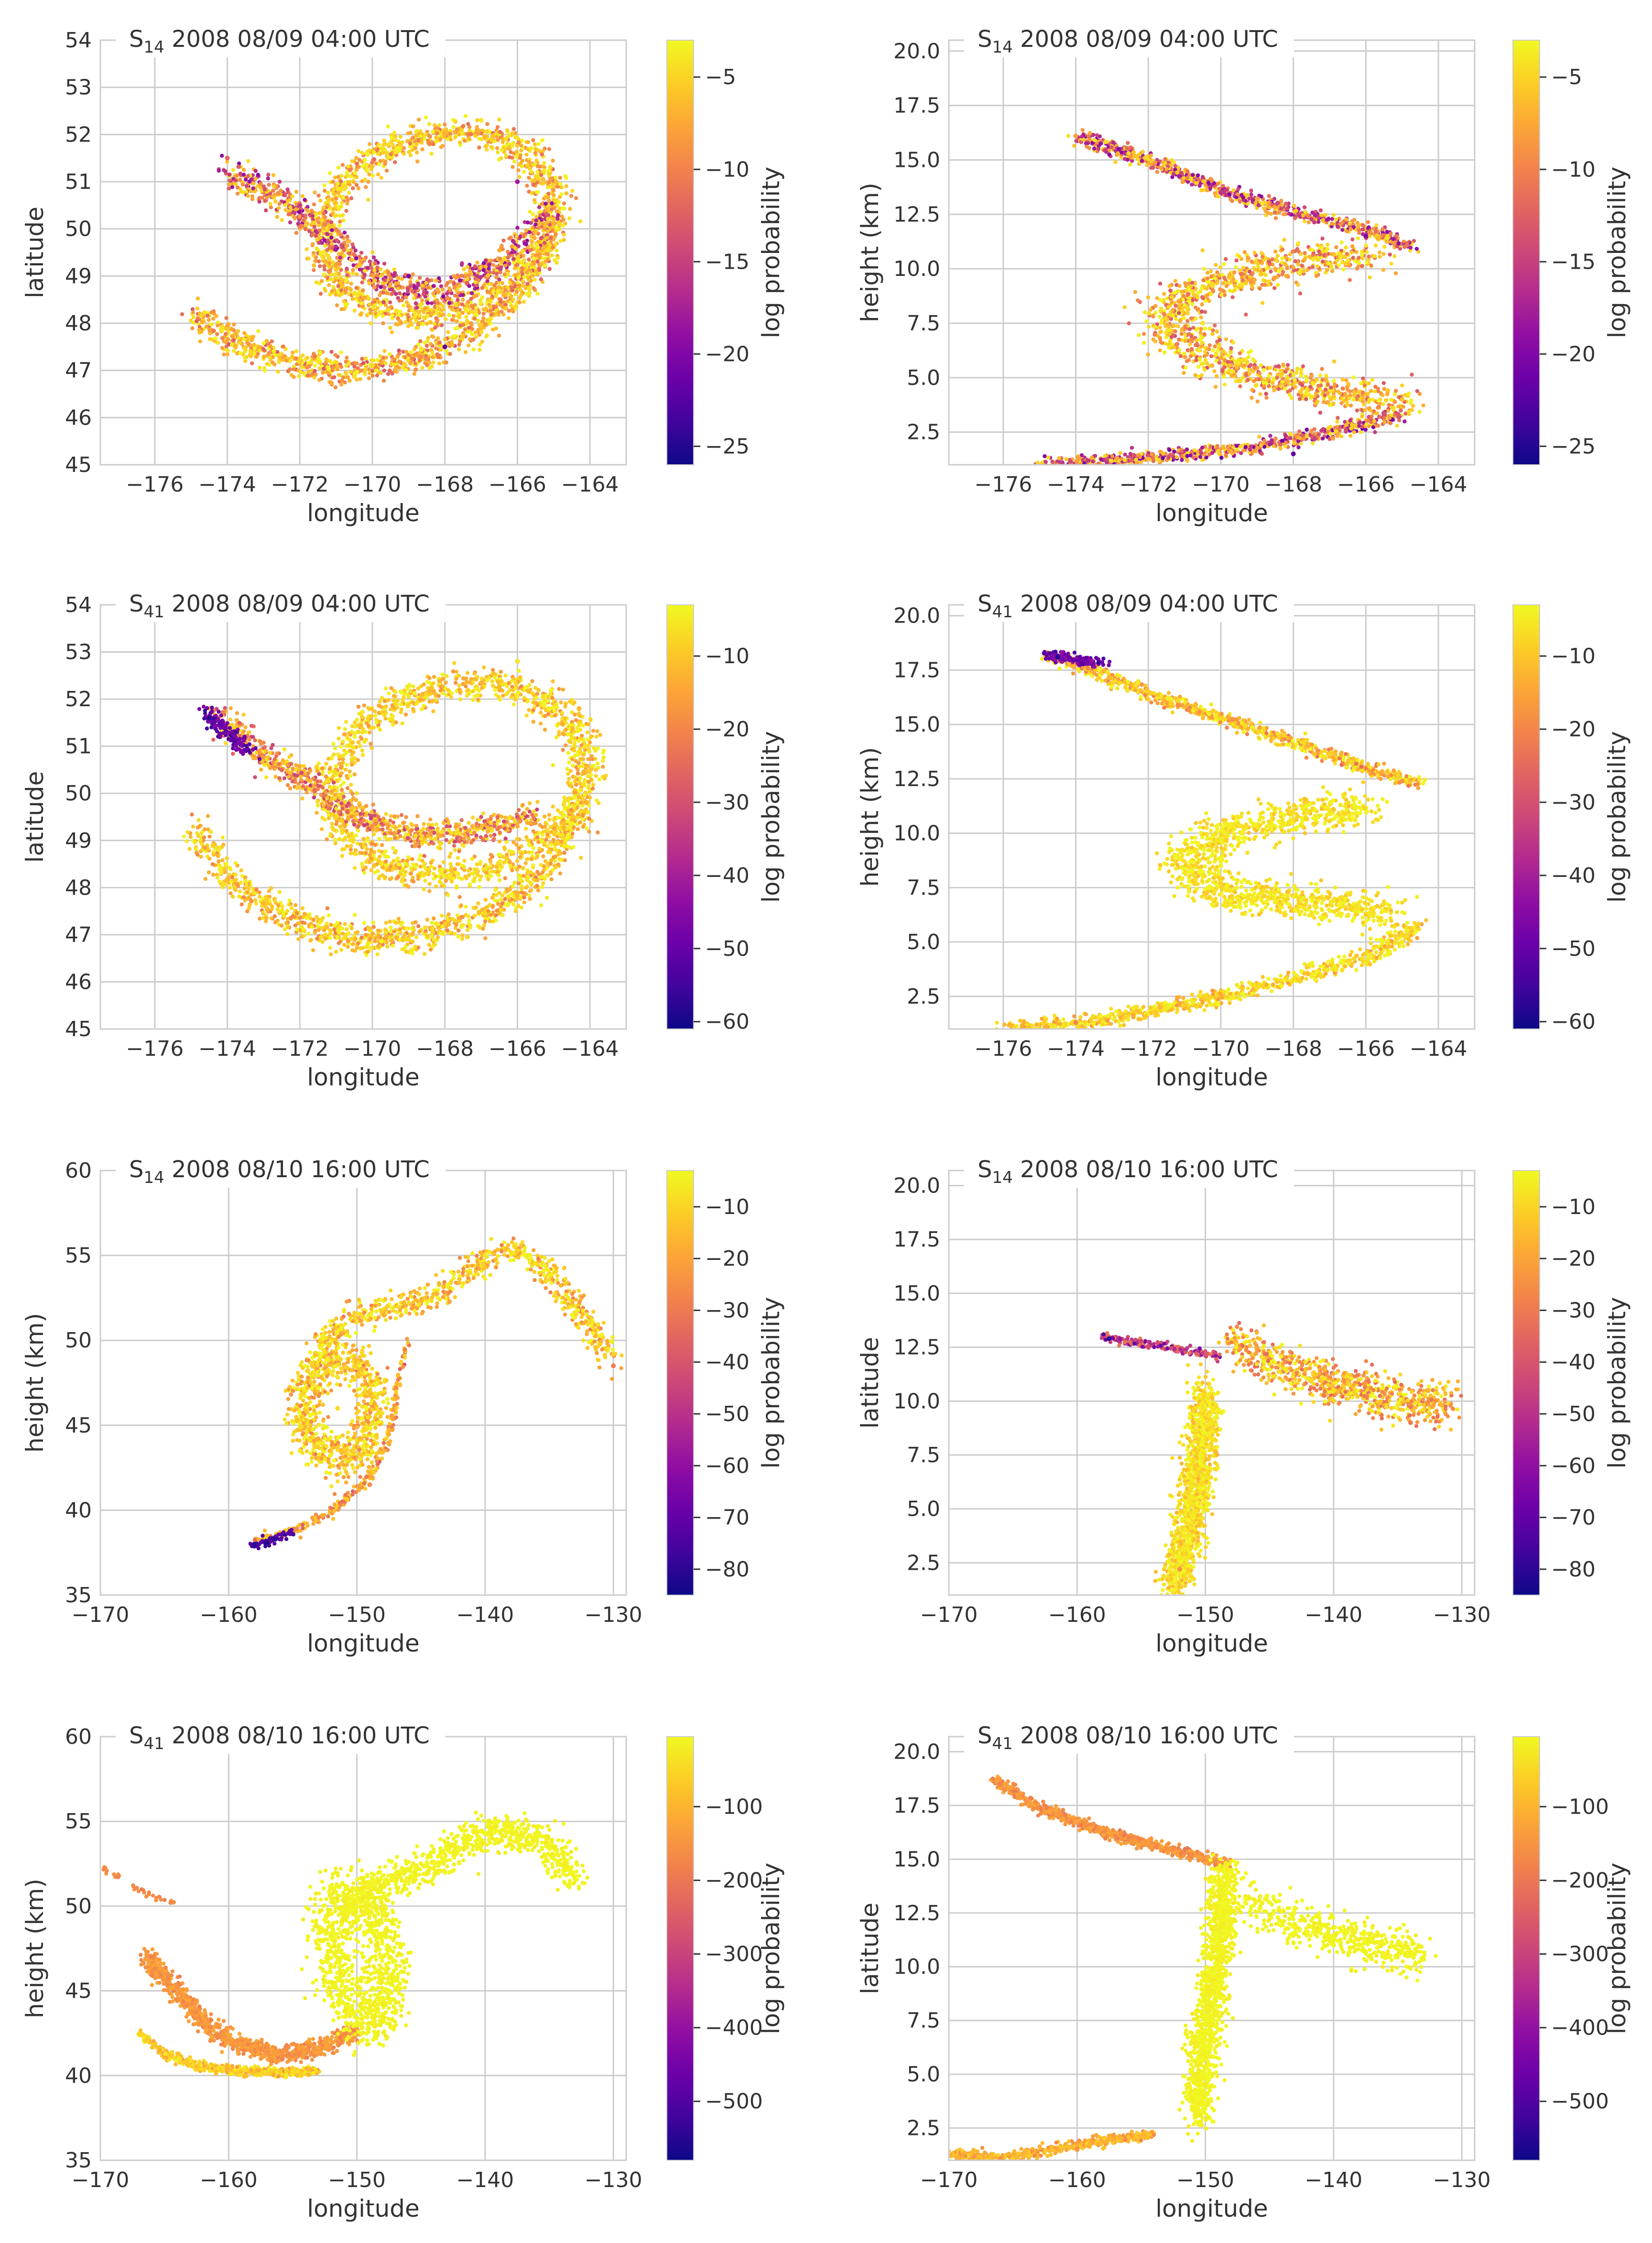  Describe the element at coordinates (78, 465) in the screenshot. I see `y-tick-label: 45` at that location.